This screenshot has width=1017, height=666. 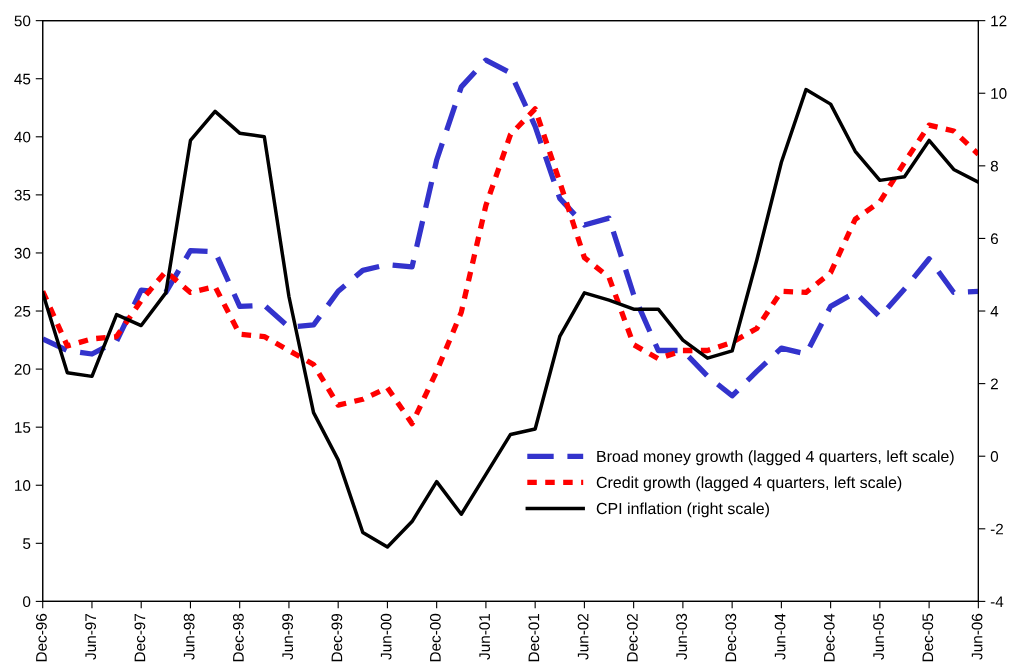 I want to click on y-tick-label: 40, so click(x=22, y=137).